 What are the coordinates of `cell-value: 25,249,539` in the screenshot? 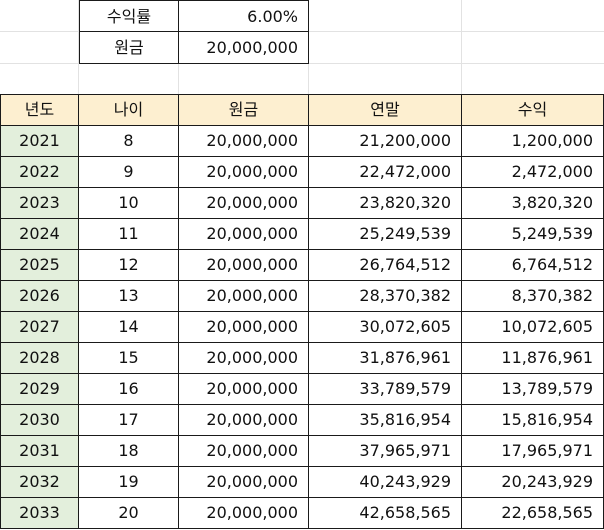 It's located at (405, 233).